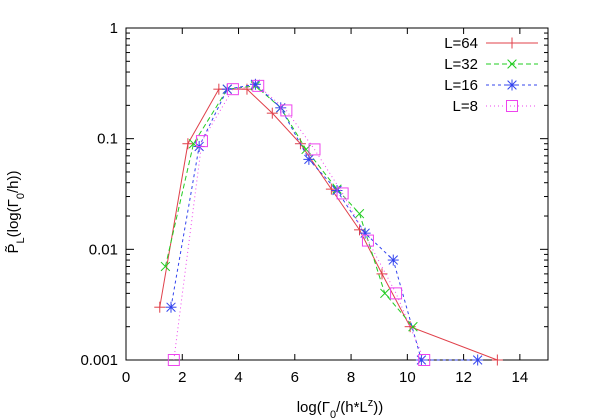  Describe the element at coordinates (295, 377) in the screenshot. I see `x-tick-label: 6` at that location.